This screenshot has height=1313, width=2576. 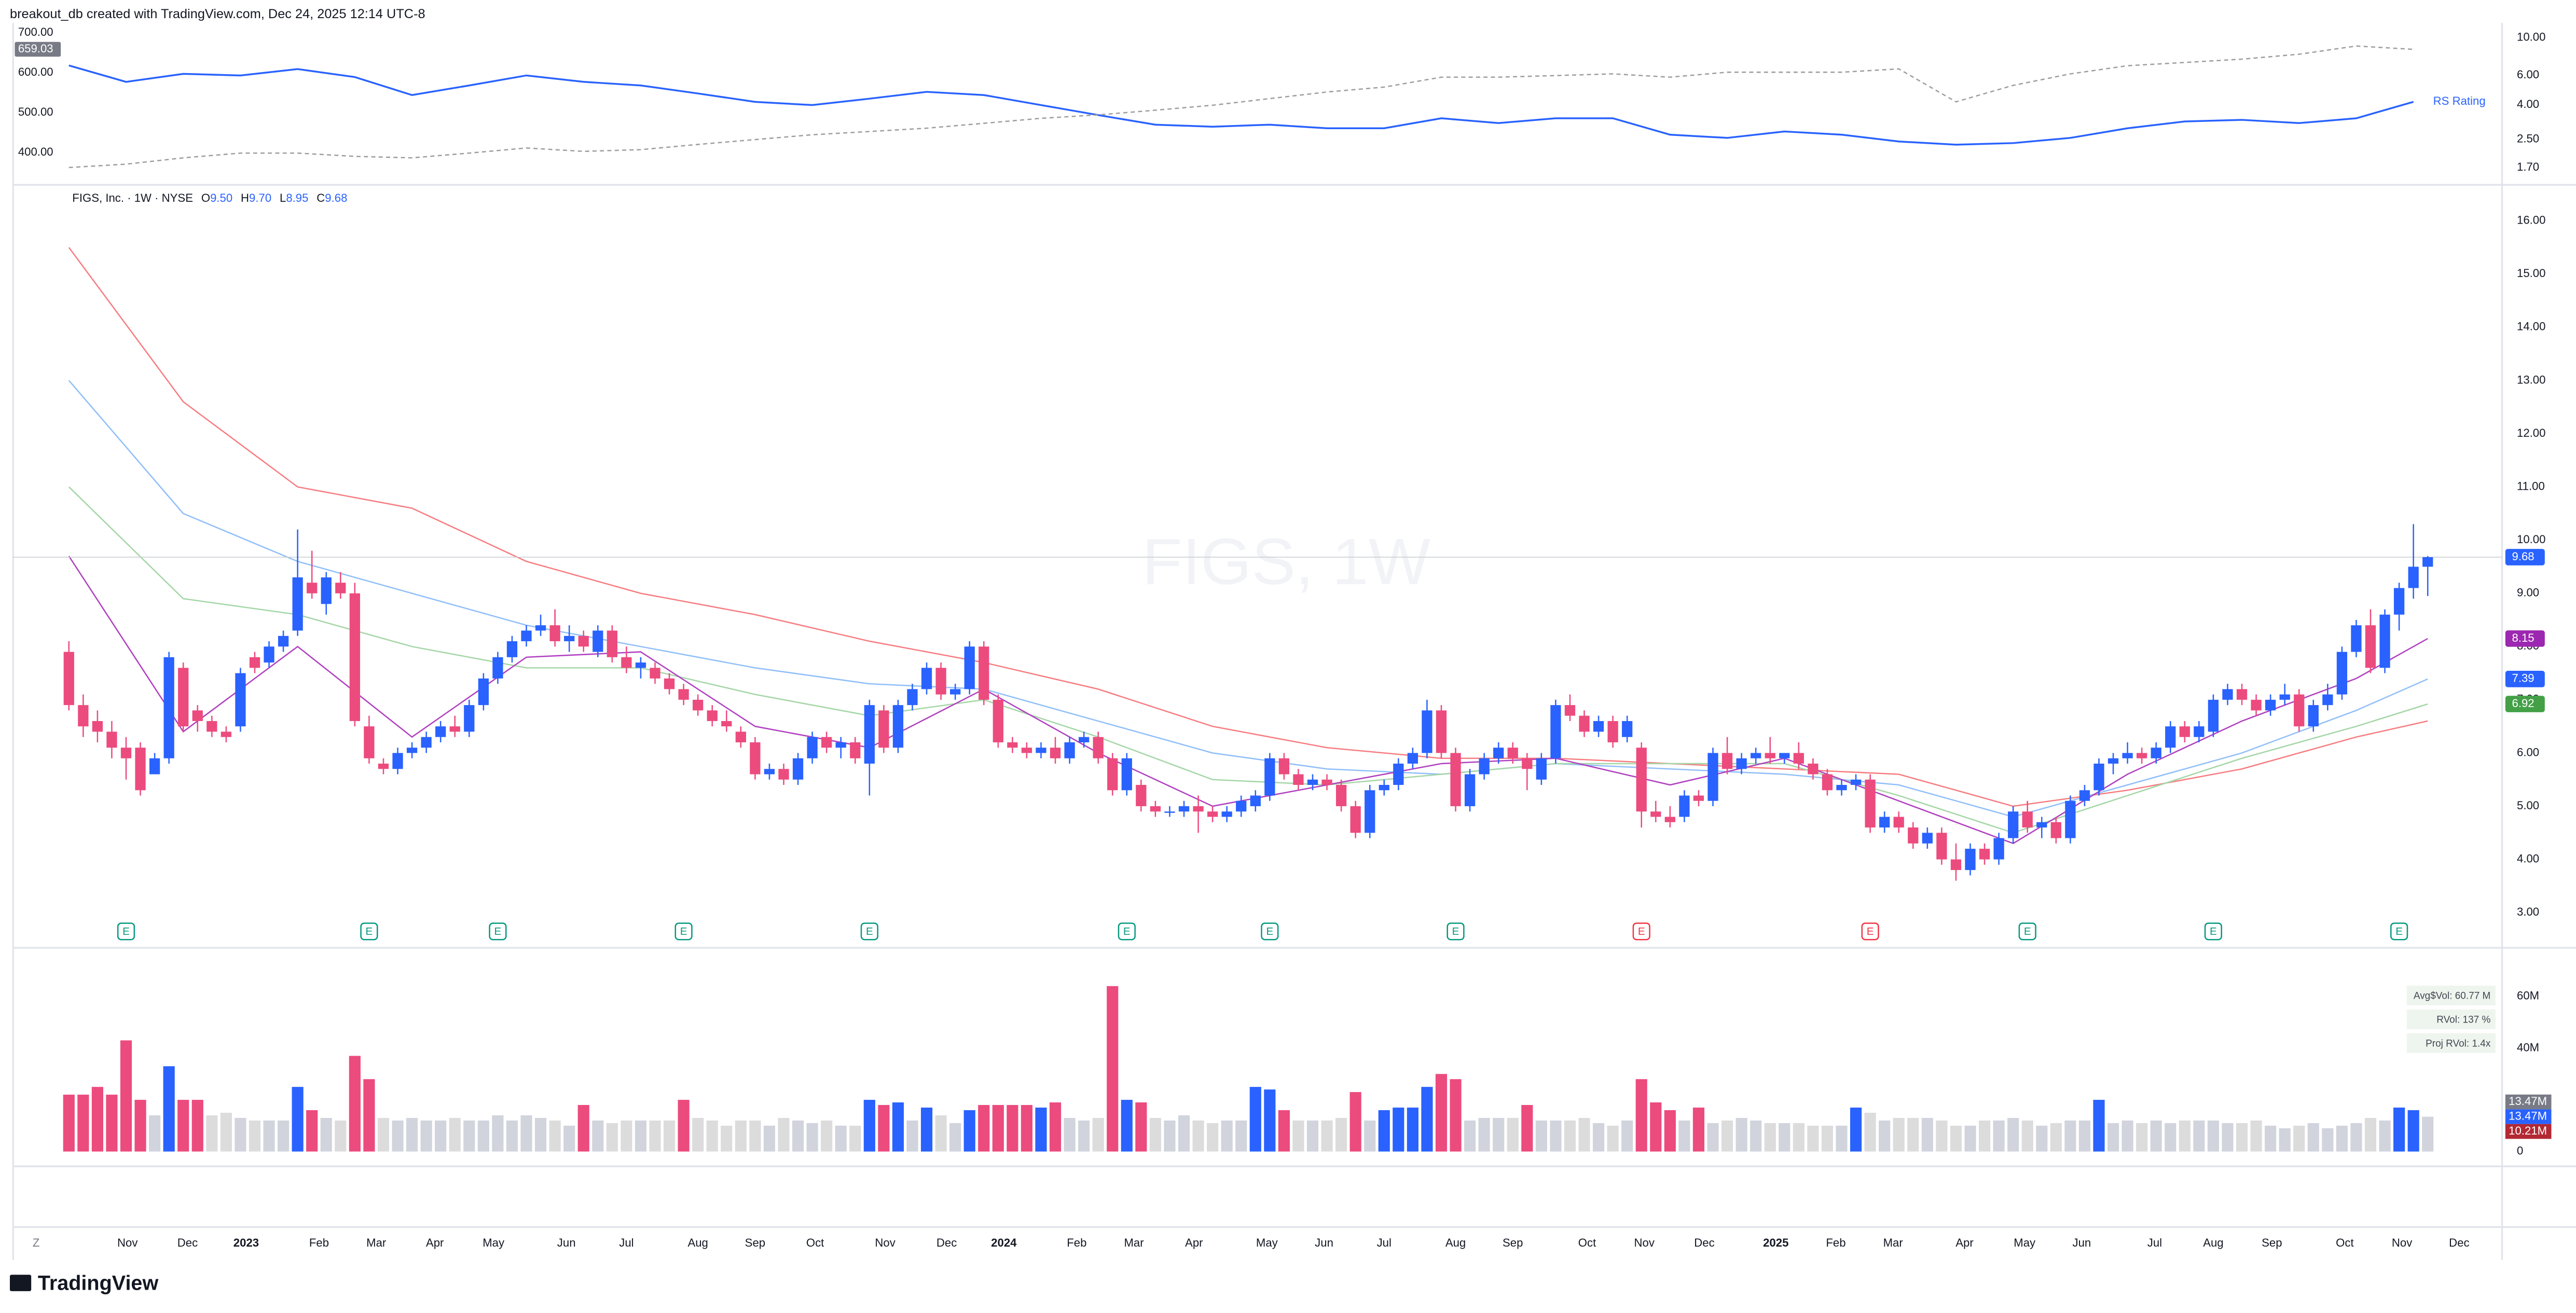 I want to click on info-box, so click(x=2451, y=1019).